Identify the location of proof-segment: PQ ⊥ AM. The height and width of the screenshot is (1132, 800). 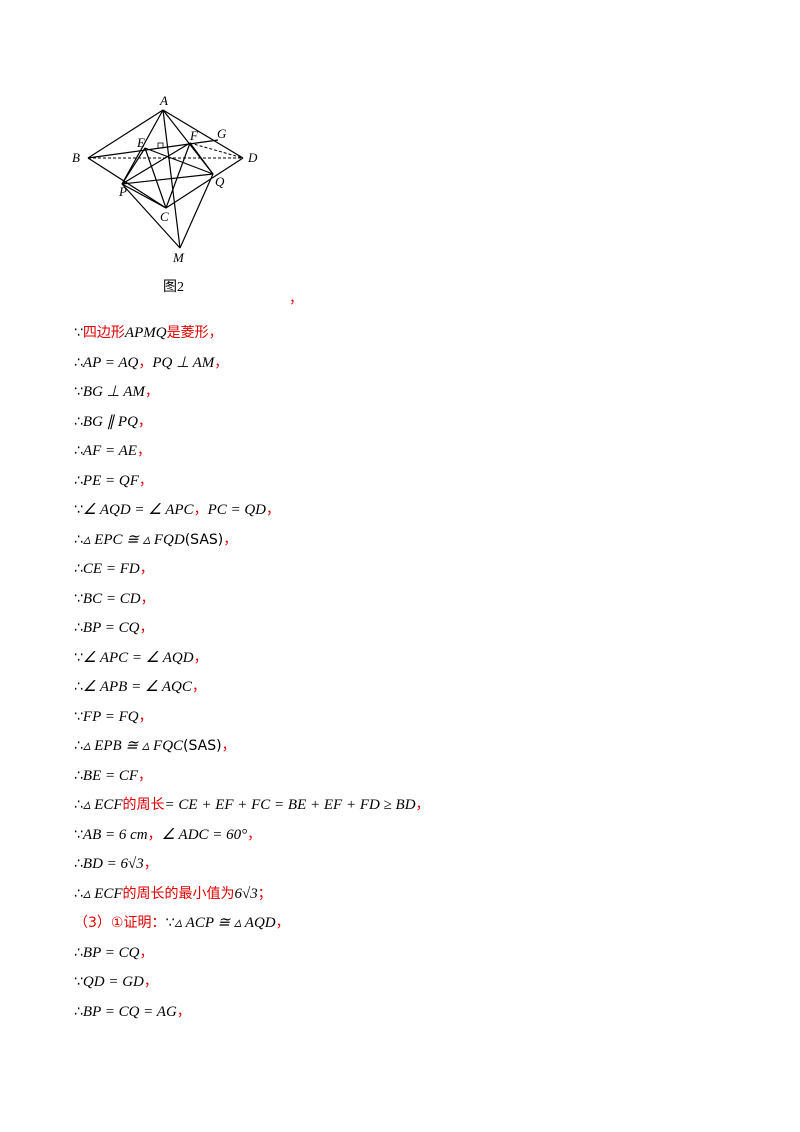
(183, 362).